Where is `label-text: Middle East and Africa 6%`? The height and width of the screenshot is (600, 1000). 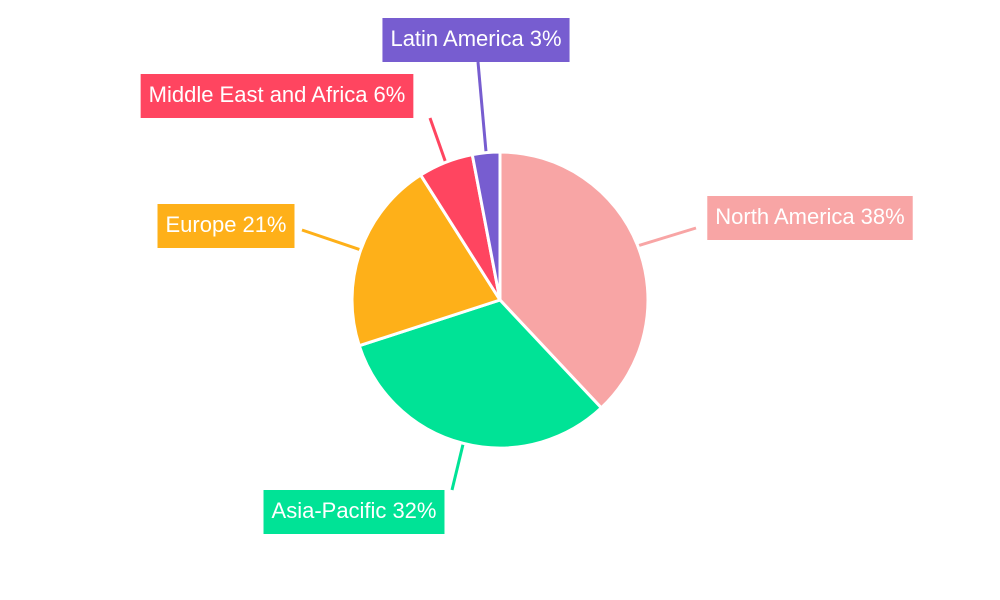 label-text: Middle East and Africa 6% is located at coordinates (277, 94).